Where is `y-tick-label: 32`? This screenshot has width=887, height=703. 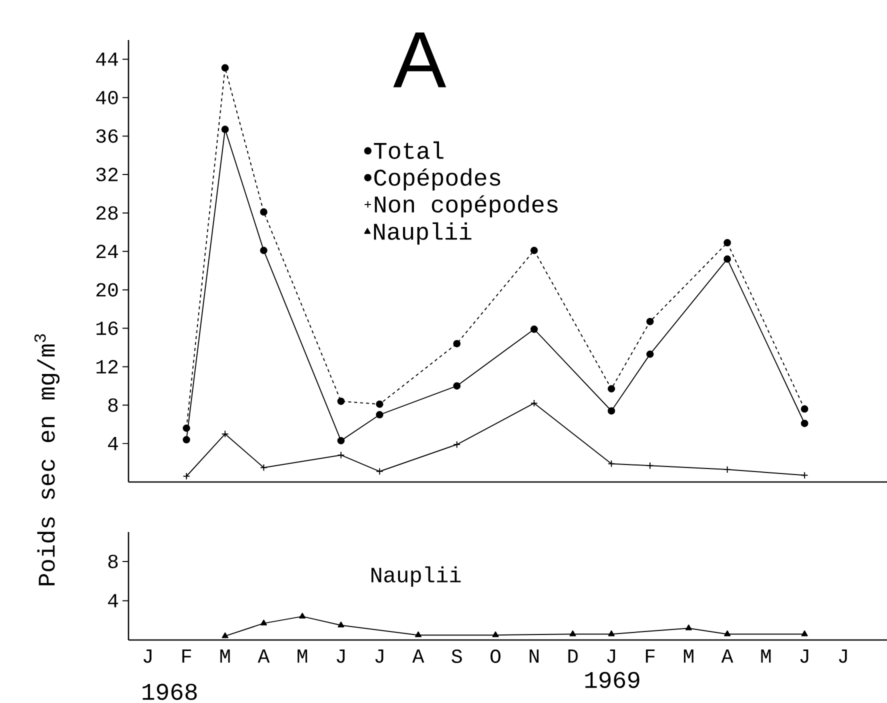 y-tick-label: 32 is located at coordinates (107, 175).